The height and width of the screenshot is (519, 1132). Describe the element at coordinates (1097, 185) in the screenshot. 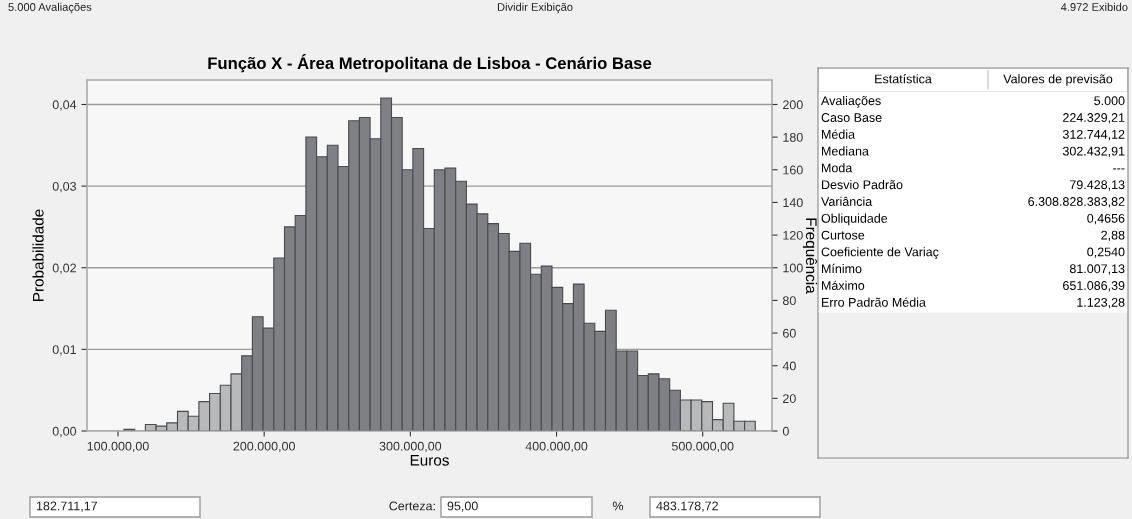

I see `text: 79.428,13` at that location.